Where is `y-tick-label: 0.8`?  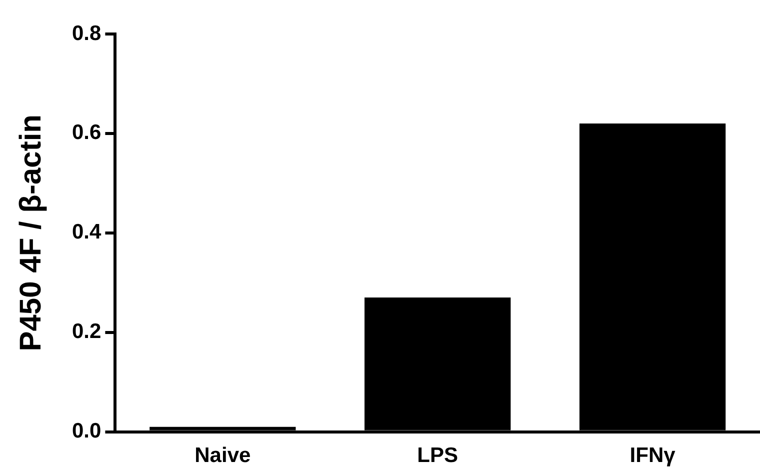 y-tick-label: 0.8 is located at coordinates (87, 33).